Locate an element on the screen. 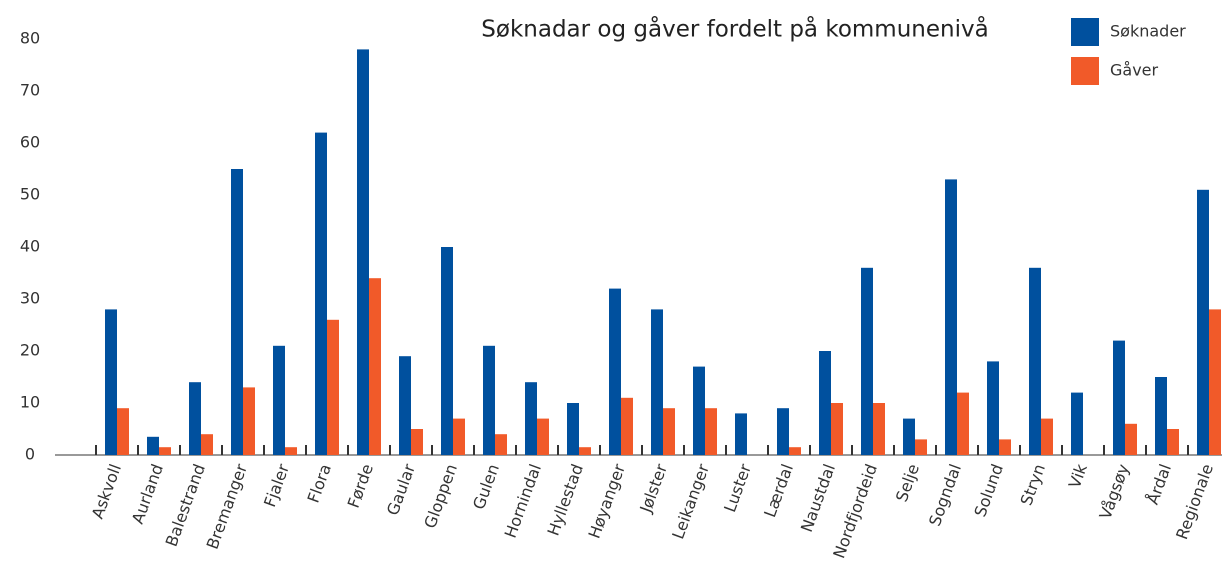 The width and height of the screenshot is (1224, 569). legend-label: Søknader is located at coordinates (1148, 31).